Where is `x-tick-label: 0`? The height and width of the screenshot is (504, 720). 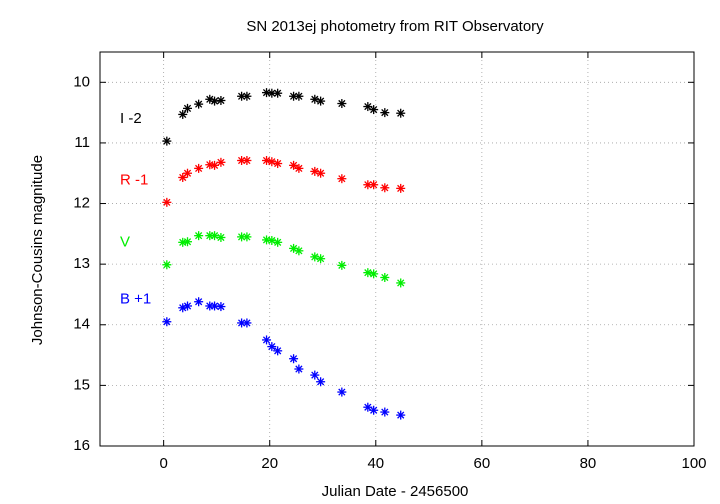
x-tick-label: 0 is located at coordinates (163, 463).